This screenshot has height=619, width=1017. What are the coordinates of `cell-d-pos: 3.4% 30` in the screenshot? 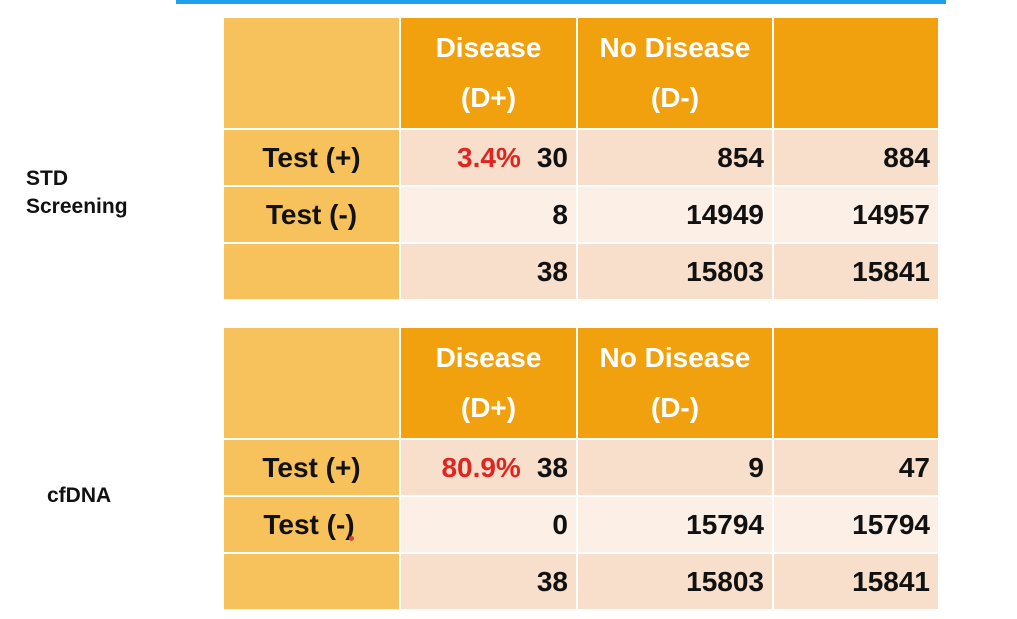 It's located at (489, 158).